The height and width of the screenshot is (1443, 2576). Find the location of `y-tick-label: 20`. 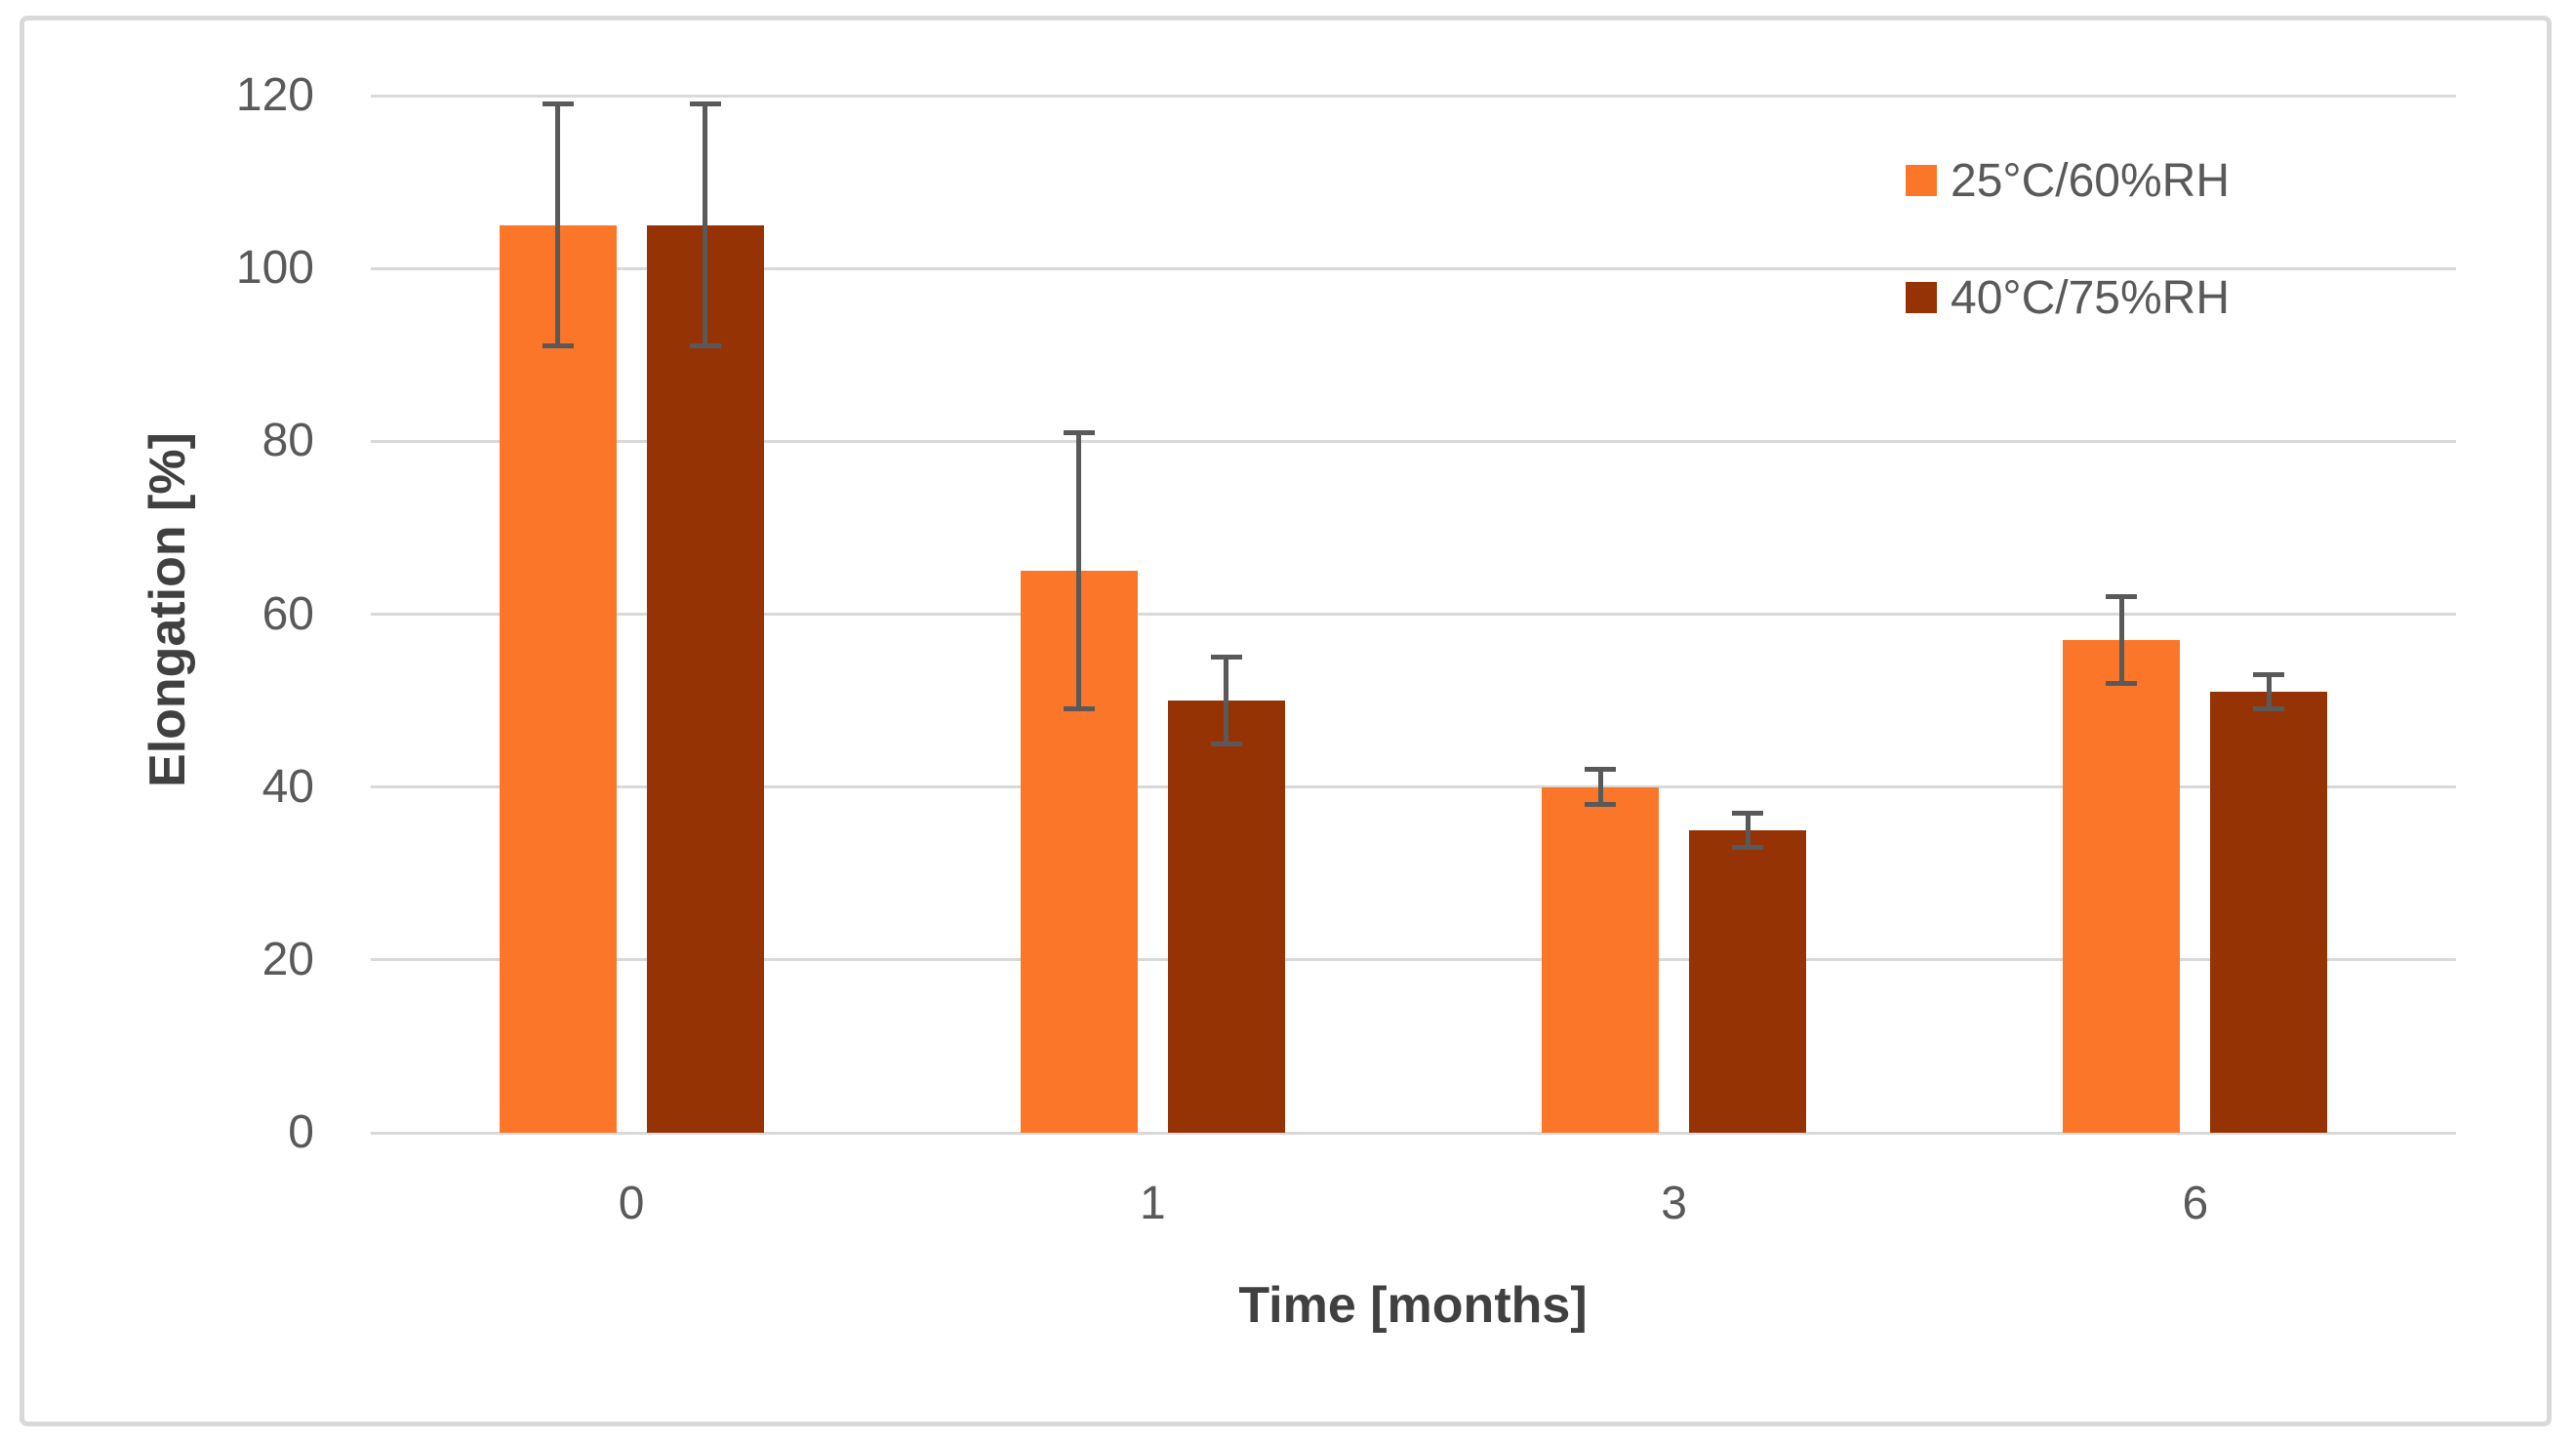

y-tick-label: 20 is located at coordinates (288, 959).